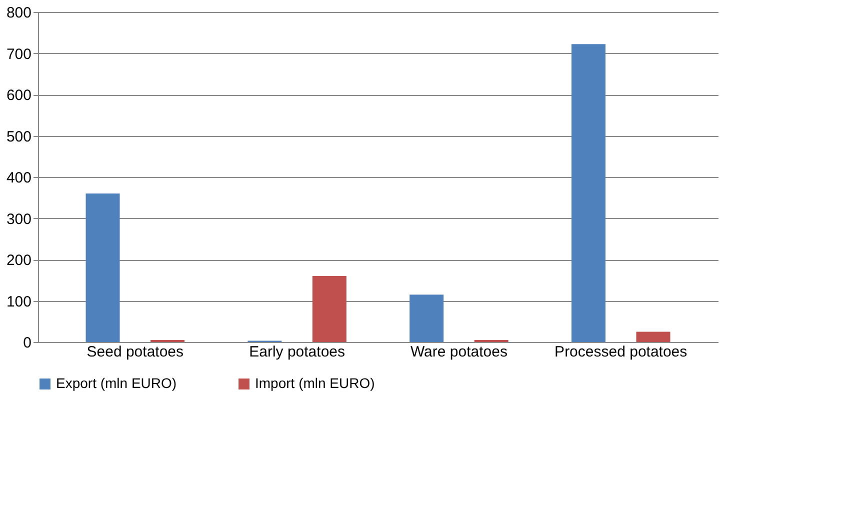  I want to click on x-tick-label: Seed potatoes, so click(135, 352).